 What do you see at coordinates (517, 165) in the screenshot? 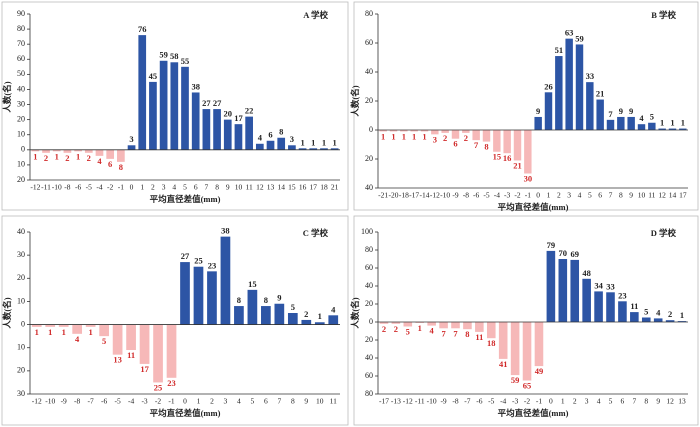
I see `value-label: 21` at bounding box center [517, 165].